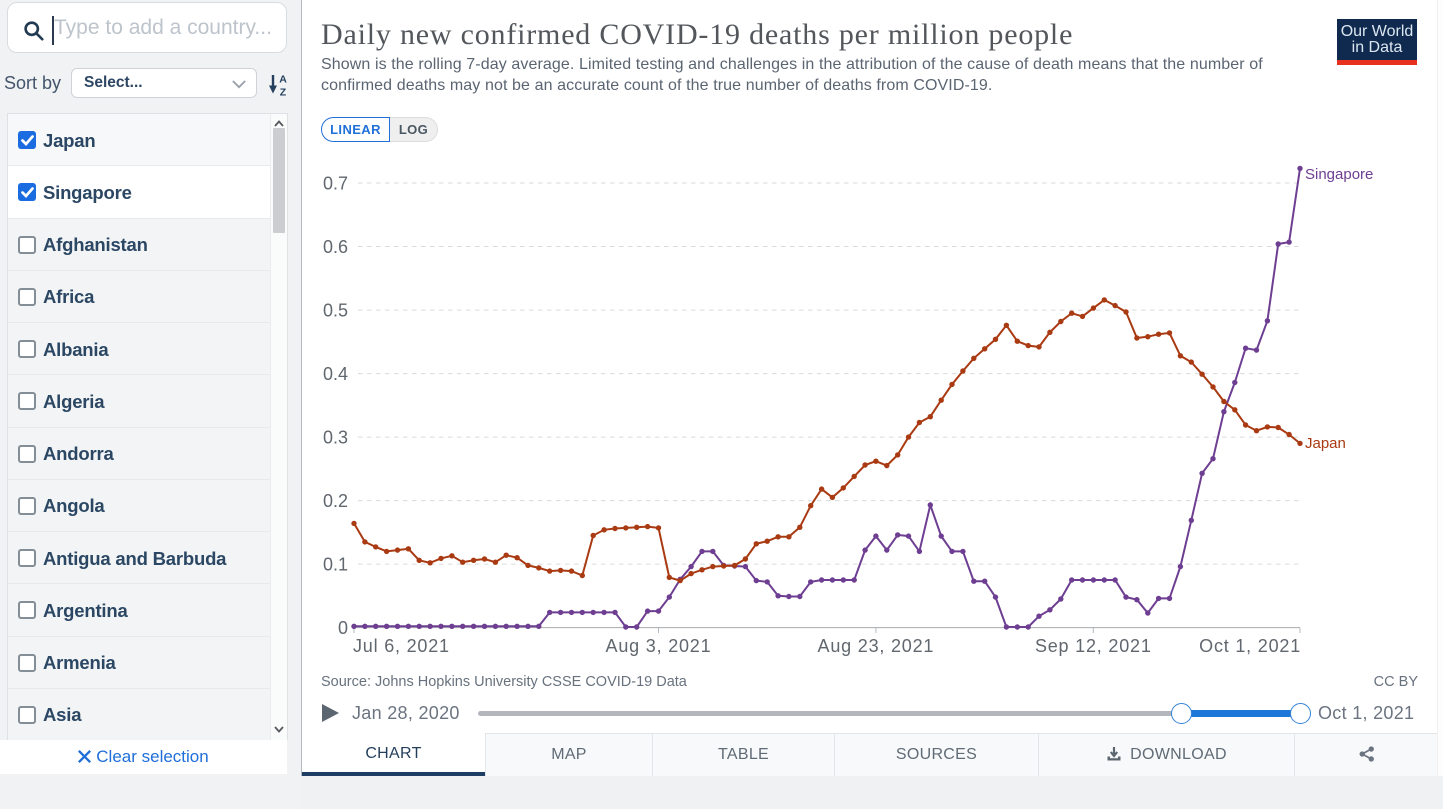  Describe the element at coordinates (335, 184) in the screenshot. I see `svg-text: 0.7` at that location.